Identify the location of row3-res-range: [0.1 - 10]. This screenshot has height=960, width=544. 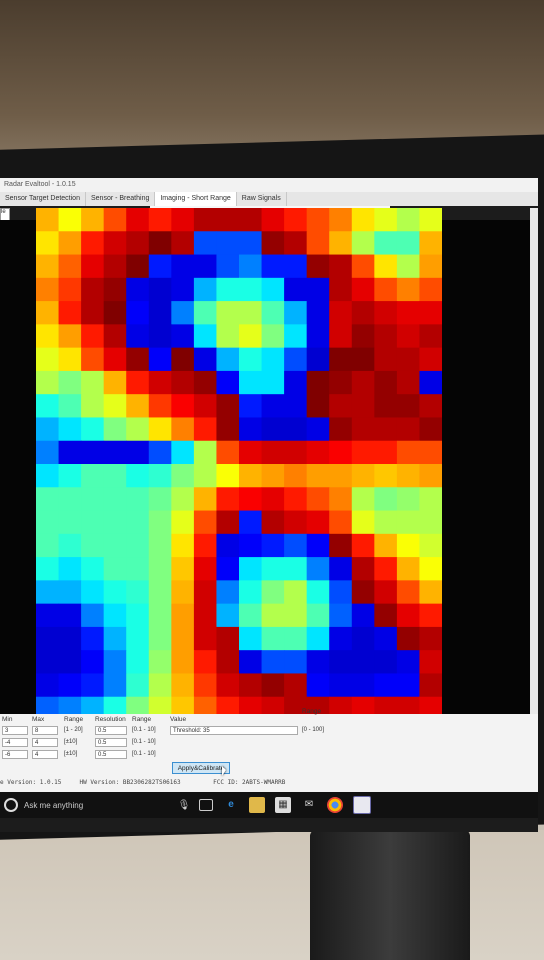
(144, 754).